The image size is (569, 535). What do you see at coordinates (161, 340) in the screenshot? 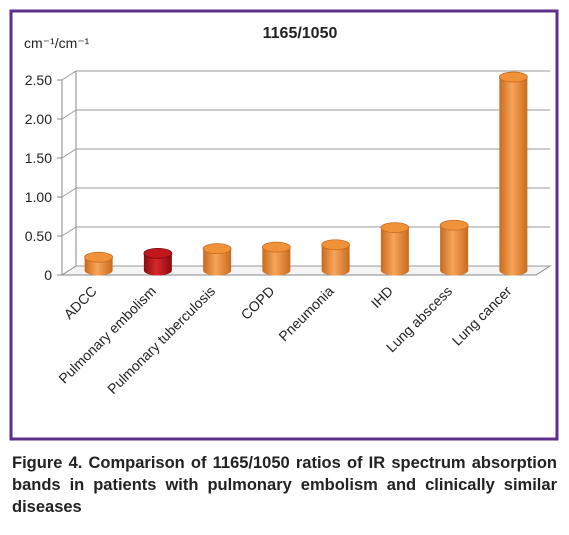
I see `x-tick-label: Pulmonary tuberculosis` at bounding box center [161, 340].